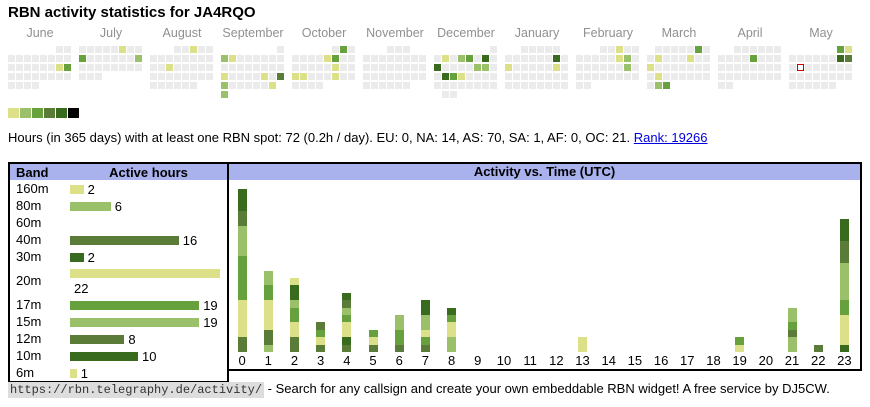 The image size is (870, 407). Describe the element at coordinates (466, 33) in the screenshot. I see `month-label: December` at that location.